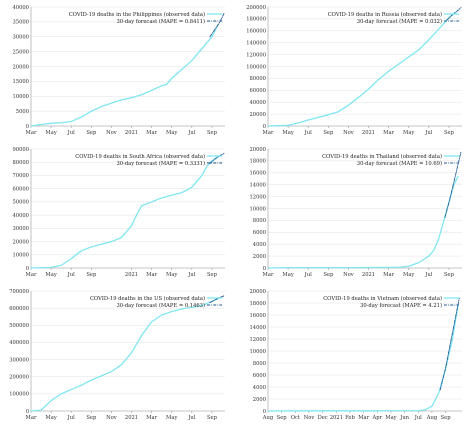 Image resolution: width=474 pixels, height=427 pixels. I want to click on y-tick-label: 25000, so click(20, 52).